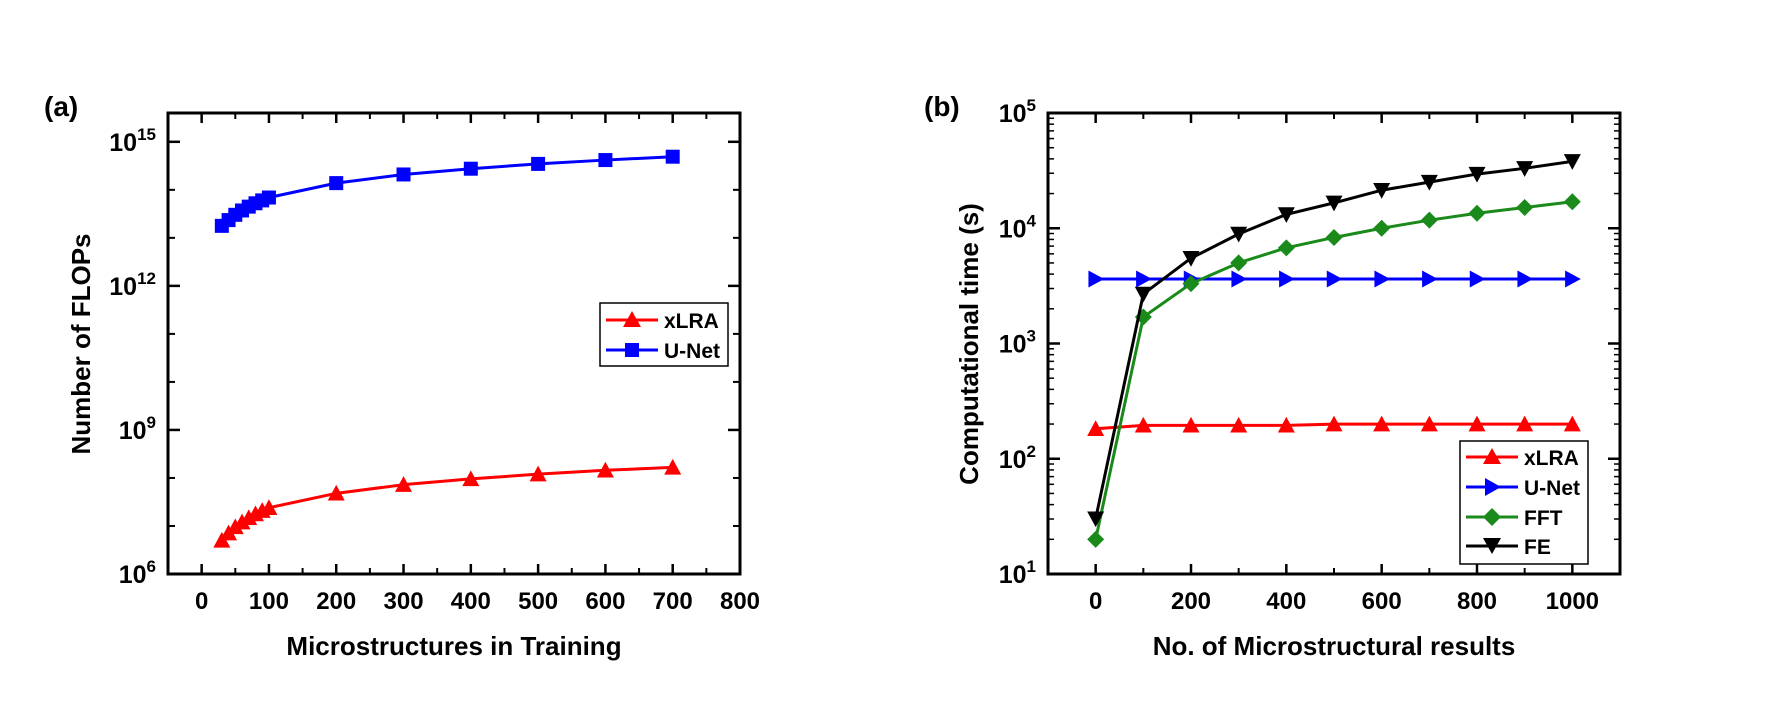 Image resolution: width=1766 pixels, height=721 pixels. Describe the element at coordinates (81, 343) in the screenshot. I see `panel-a-y-axis-title: Number of FLOPs` at that location.